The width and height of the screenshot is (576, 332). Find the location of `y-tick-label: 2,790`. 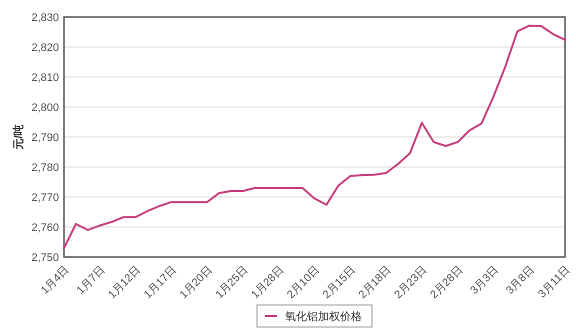

y-tick-label: 2,790 is located at coordinates (45, 138).